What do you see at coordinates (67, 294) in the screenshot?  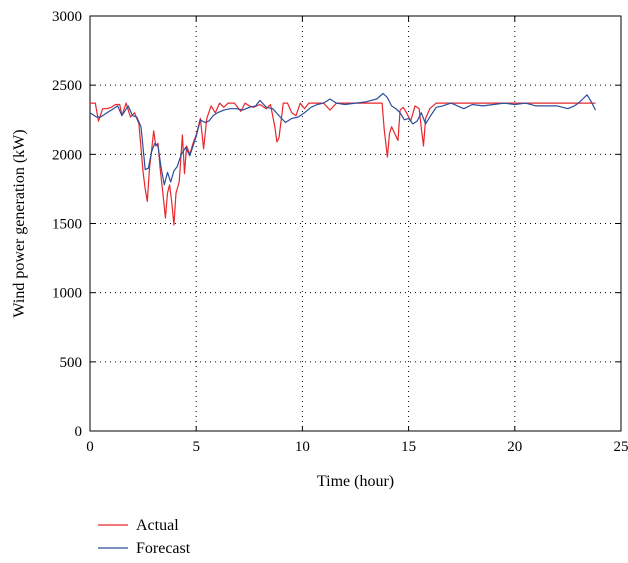 I see `y-tick-label: 1000` at bounding box center [67, 294].